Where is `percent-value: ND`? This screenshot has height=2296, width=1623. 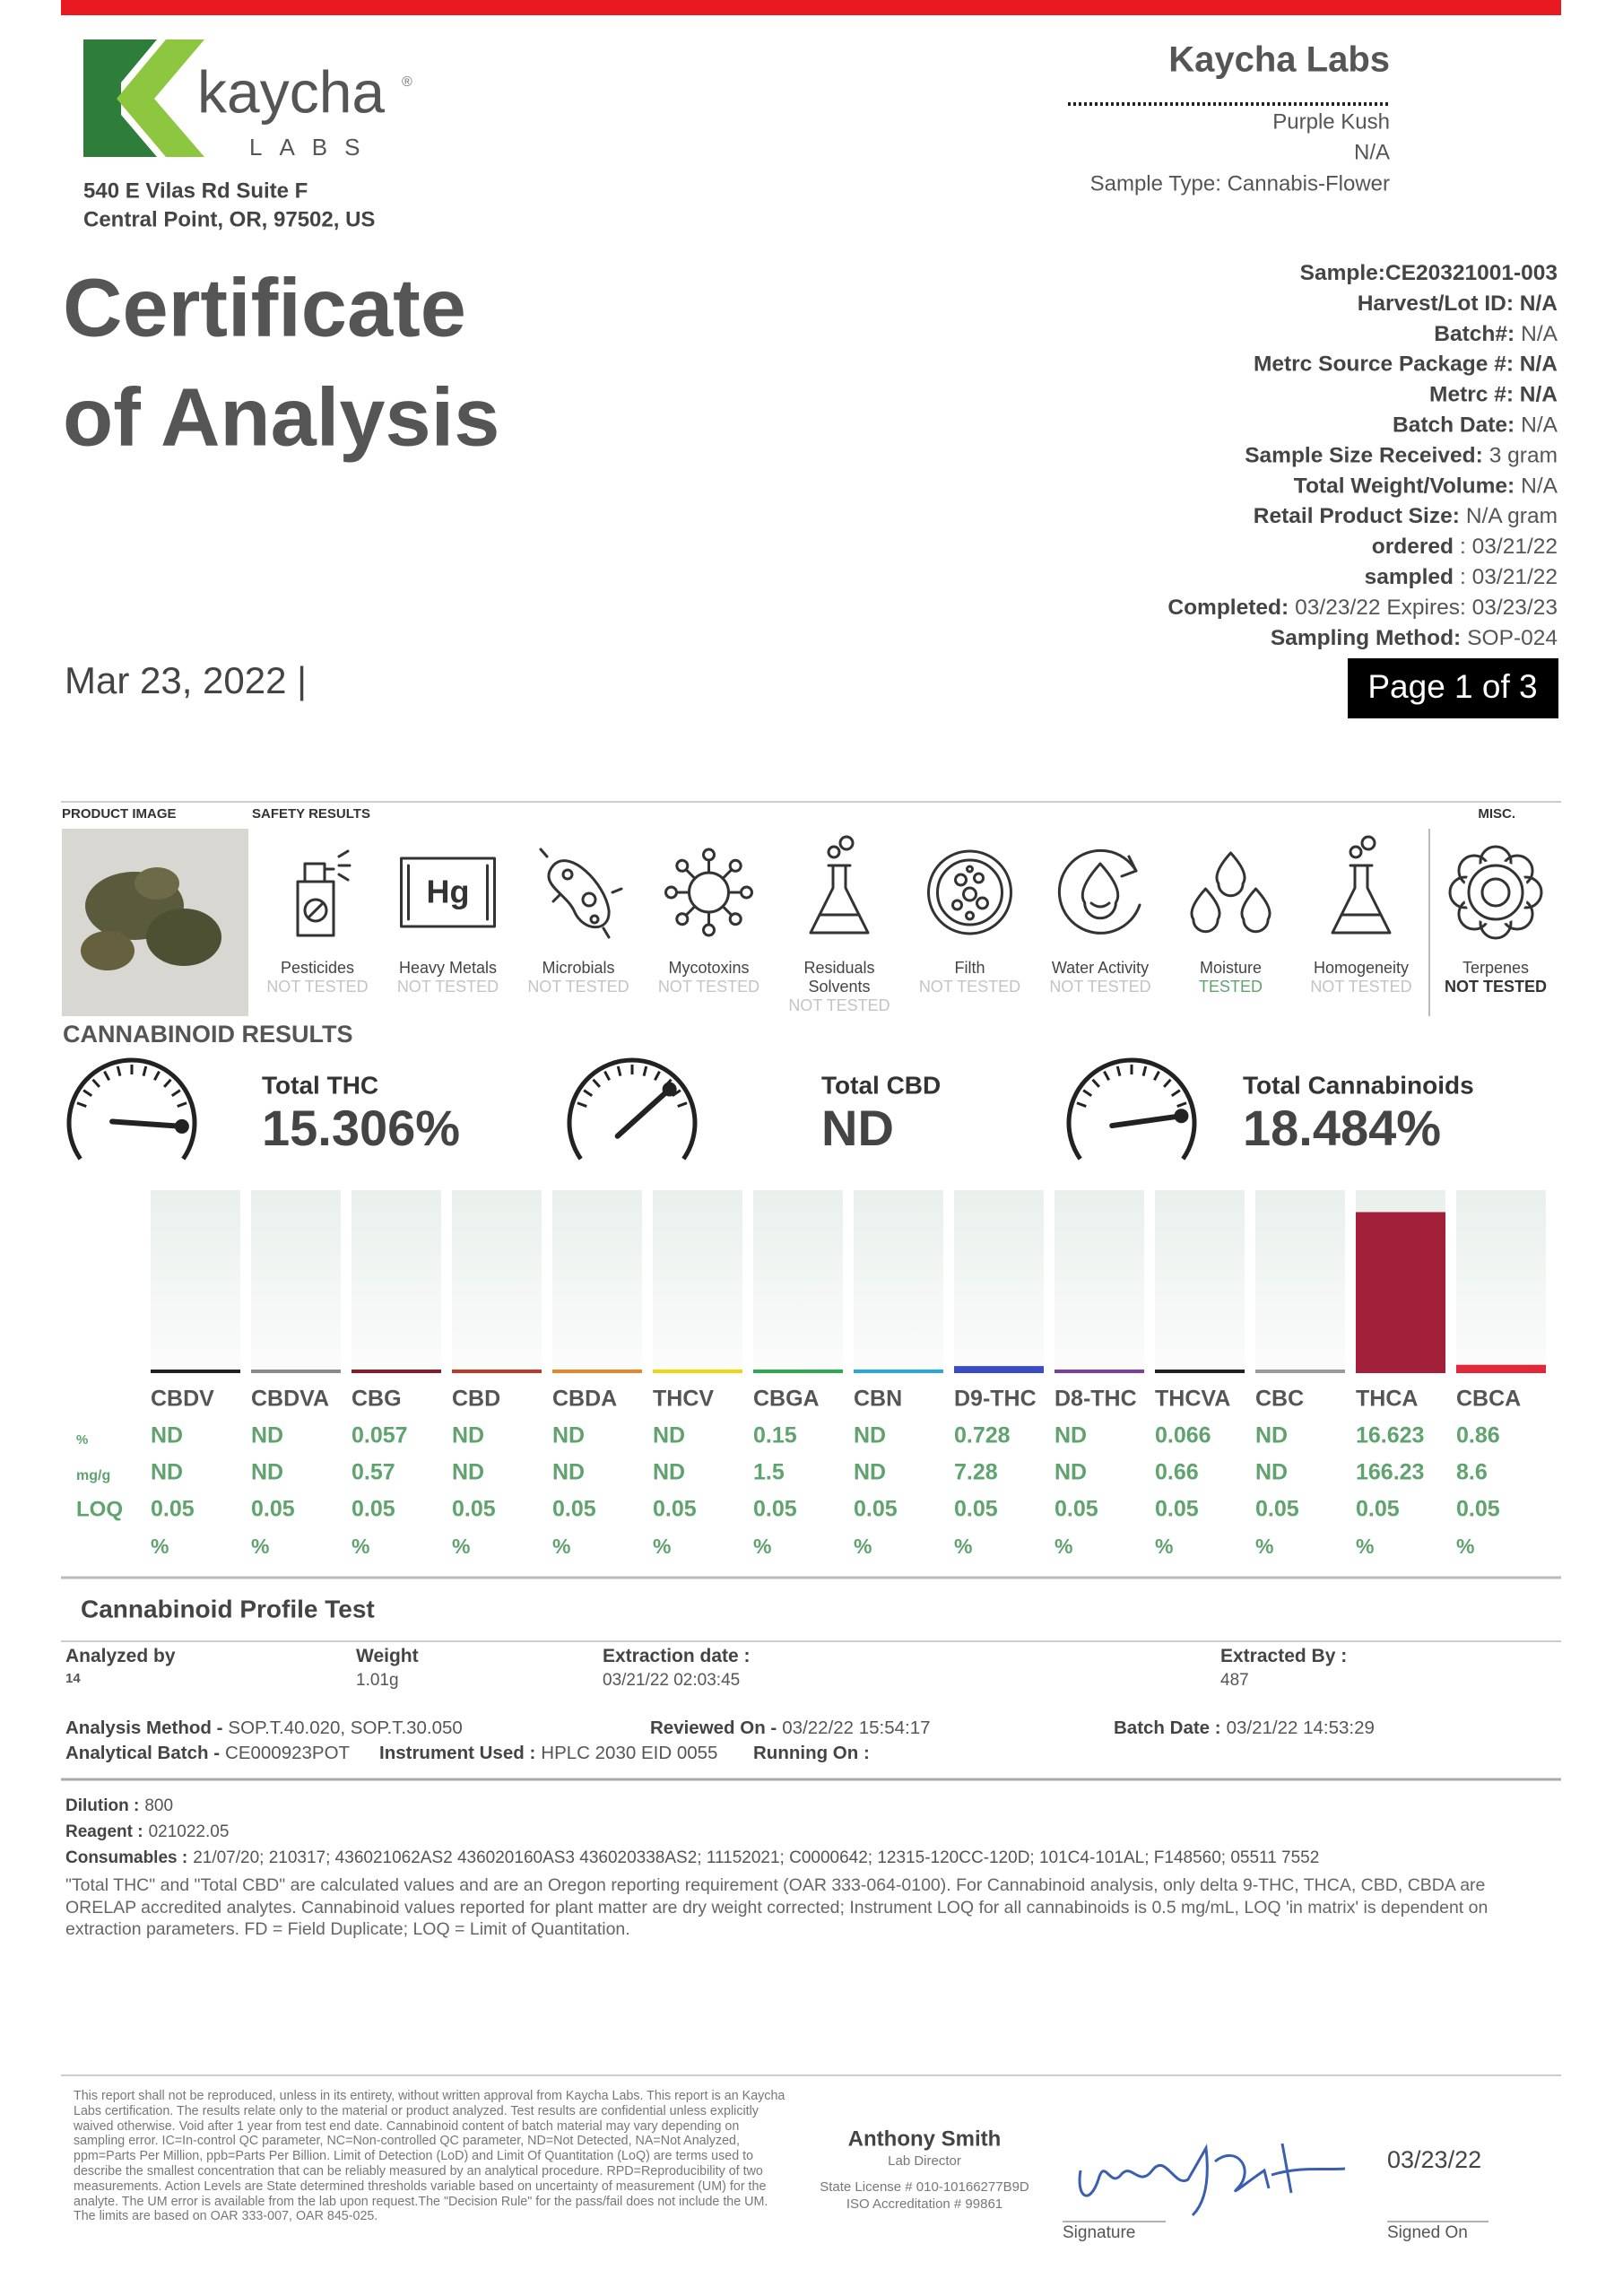 percent-value: ND is located at coordinates (1071, 1435).